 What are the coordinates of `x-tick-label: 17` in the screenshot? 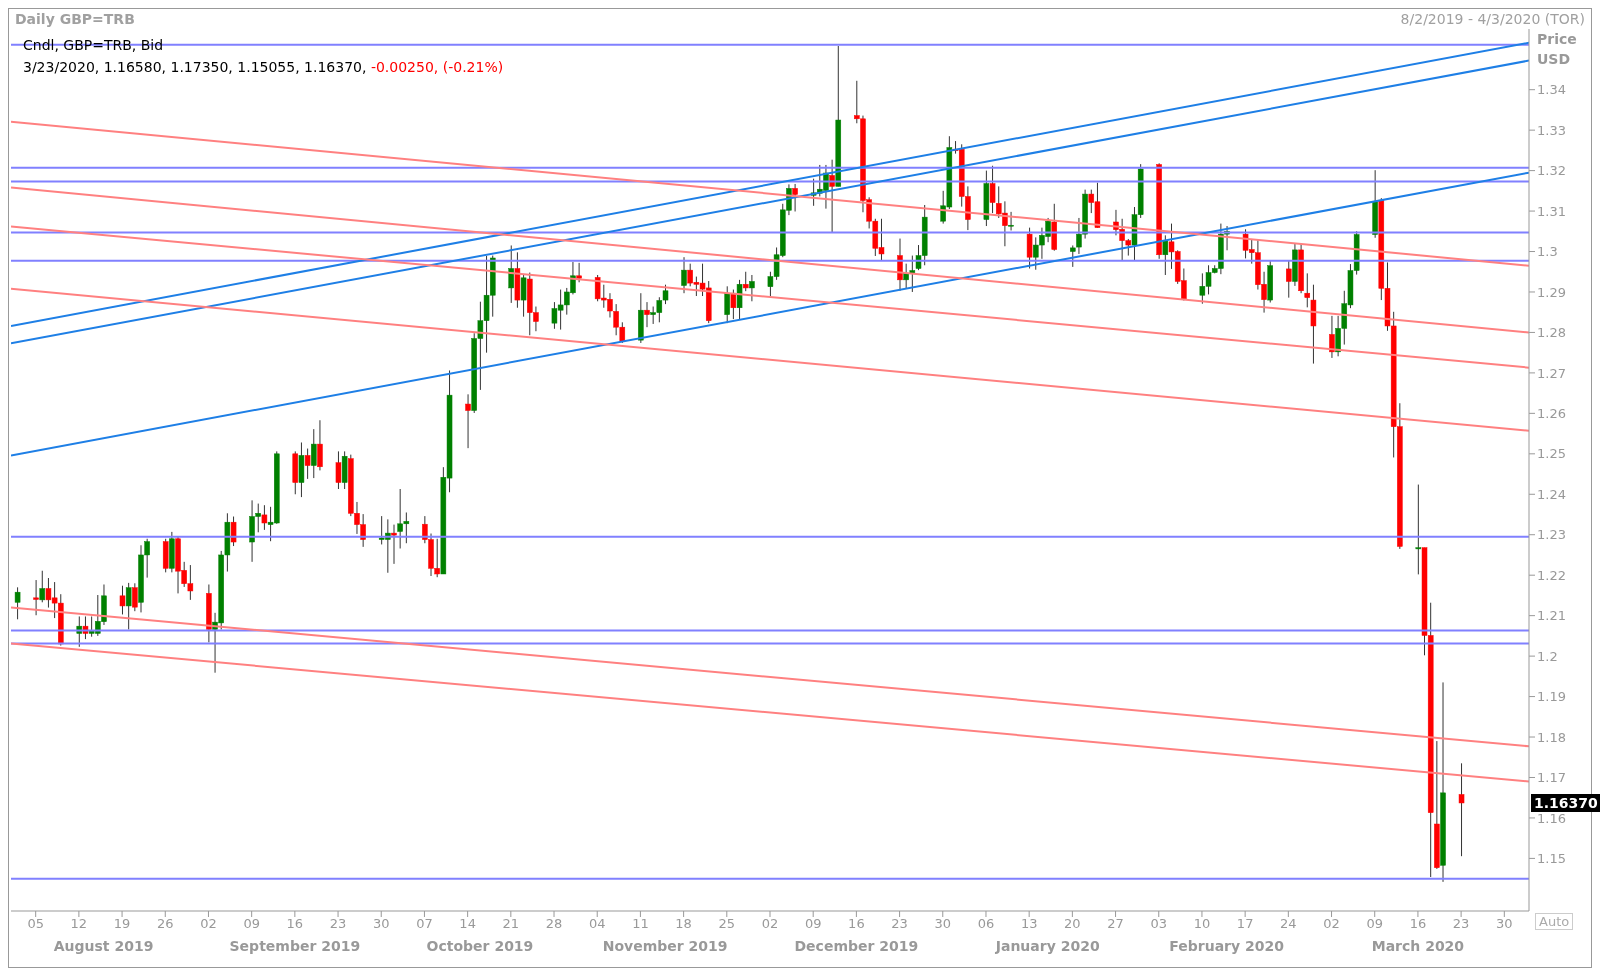 It's located at (1245, 924).